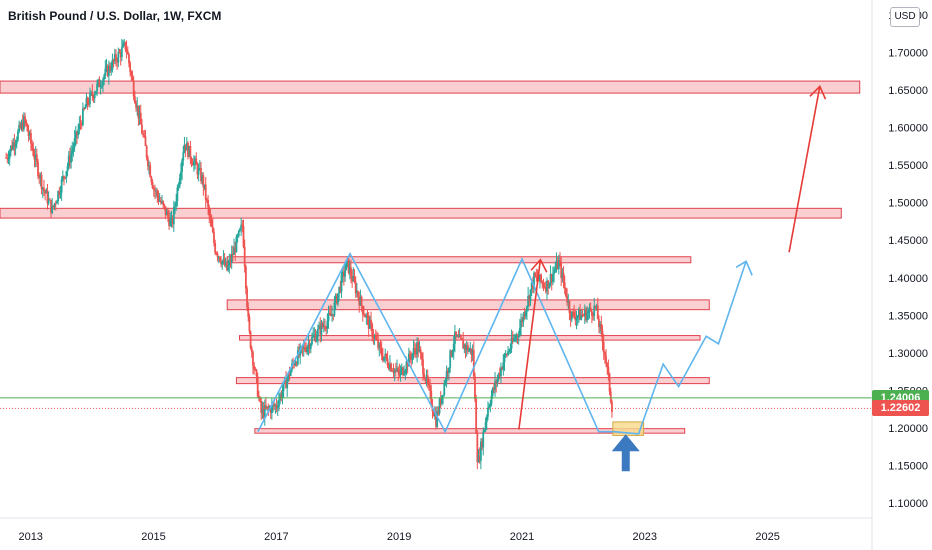 The height and width of the screenshot is (550, 932). What do you see at coordinates (900, 408) in the screenshot?
I see `current-price-label: 1.22602` at bounding box center [900, 408].